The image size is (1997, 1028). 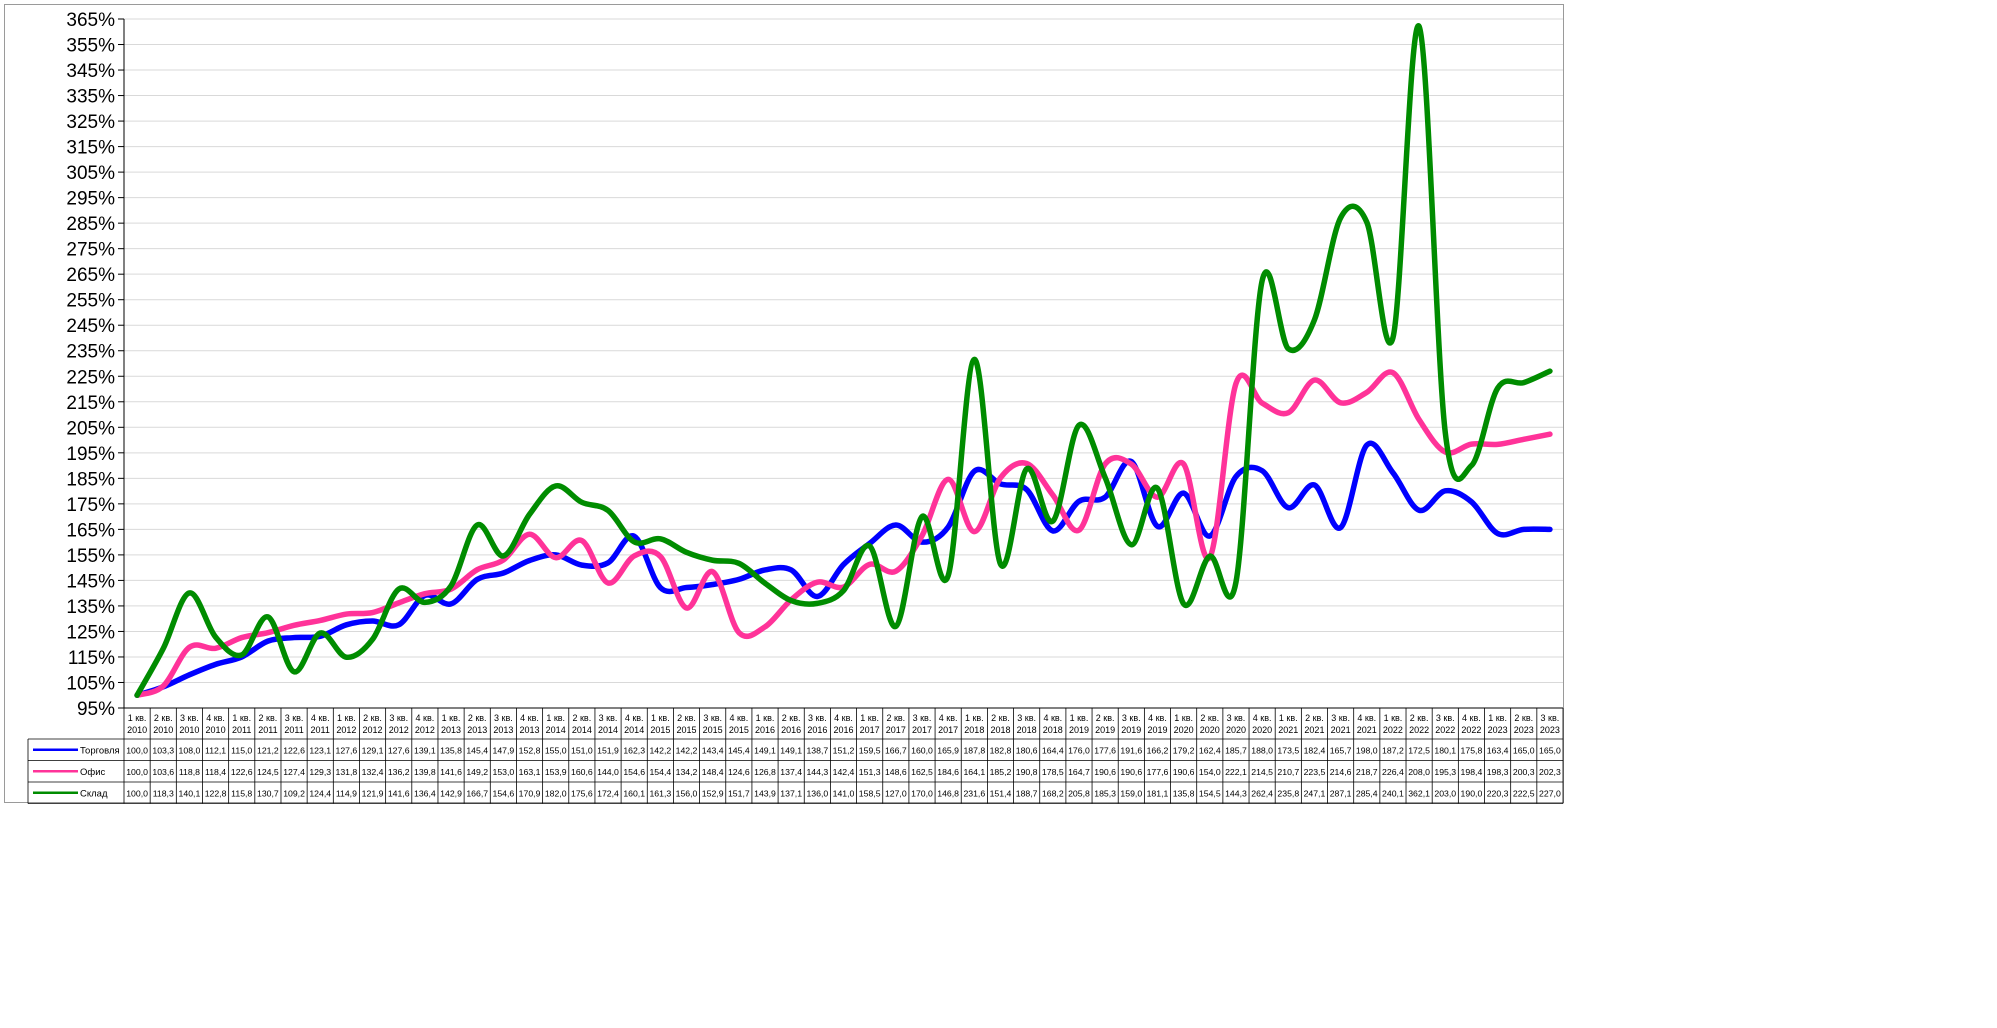 What do you see at coordinates (974, 772) in the screenshot?
I see `table-cell: 164,1` at bounding box center [974, 772].